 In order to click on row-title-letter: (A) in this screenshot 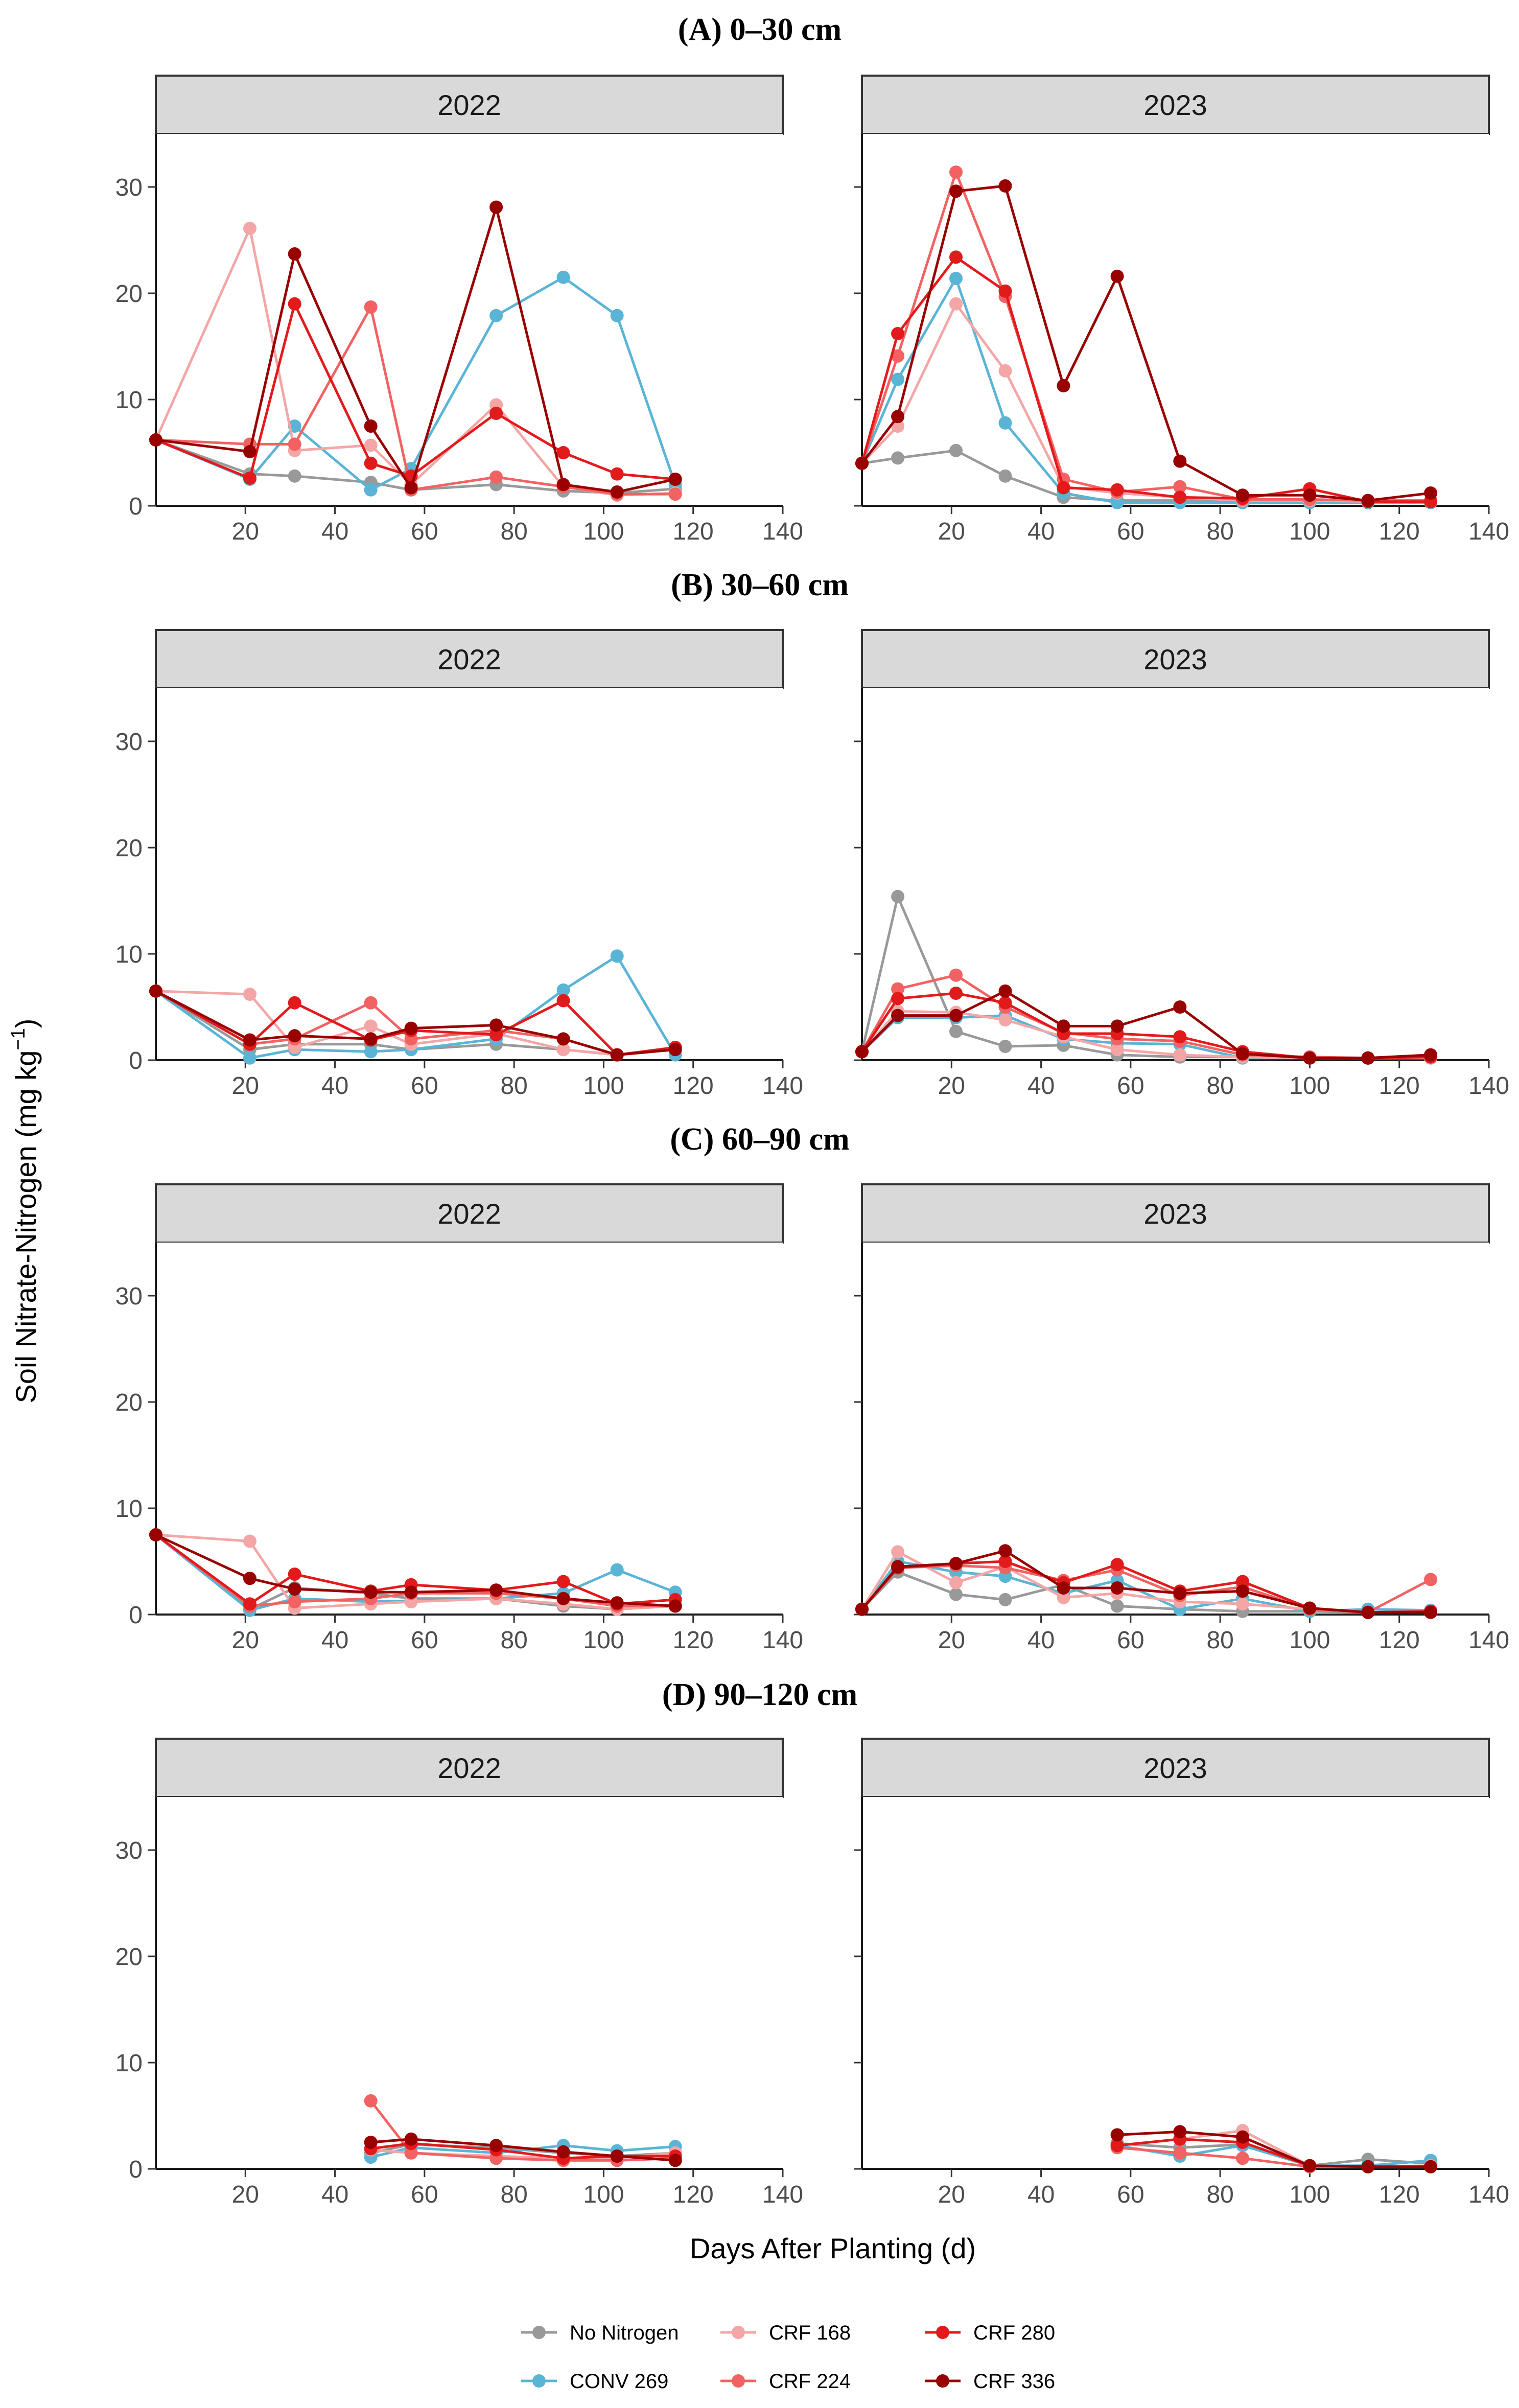, I will do `click(700, 29)`.